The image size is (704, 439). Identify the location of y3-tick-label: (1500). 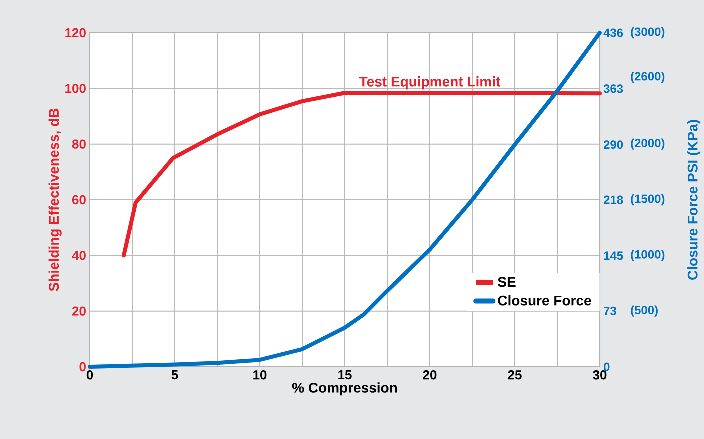
(648, 200).